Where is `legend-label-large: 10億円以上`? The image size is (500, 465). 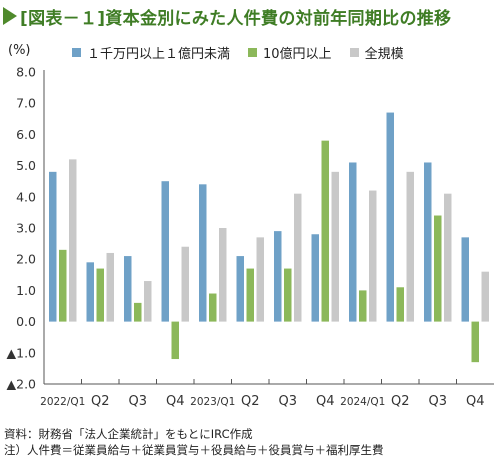
legend-label-large: 10億円以上 is located at coordinates (297, 54).